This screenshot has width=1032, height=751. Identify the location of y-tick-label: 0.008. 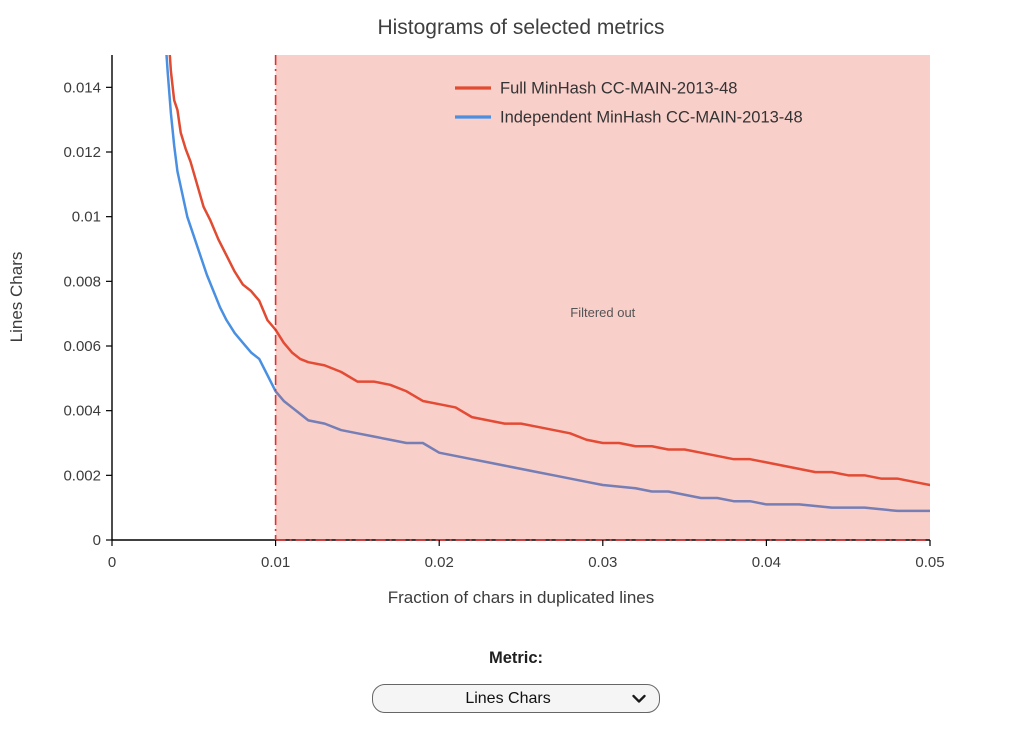
(82, 281).